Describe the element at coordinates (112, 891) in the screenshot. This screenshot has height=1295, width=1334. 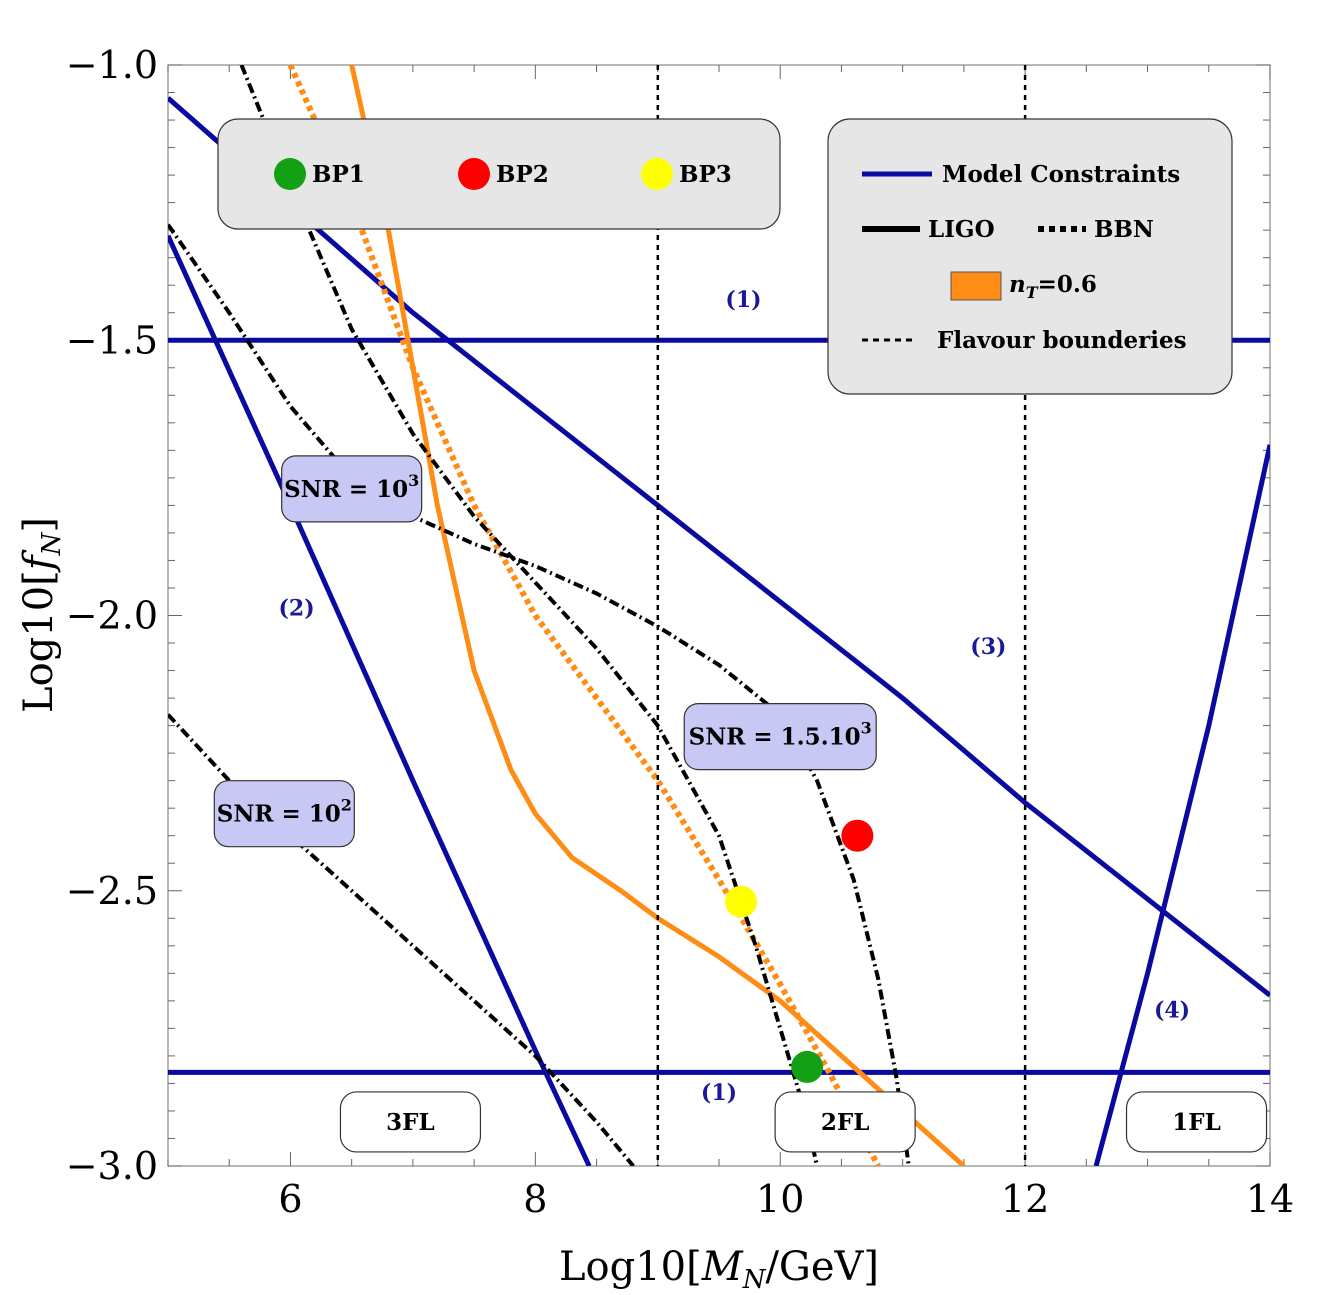
I see `y-tick-label: −2.5` at that location.